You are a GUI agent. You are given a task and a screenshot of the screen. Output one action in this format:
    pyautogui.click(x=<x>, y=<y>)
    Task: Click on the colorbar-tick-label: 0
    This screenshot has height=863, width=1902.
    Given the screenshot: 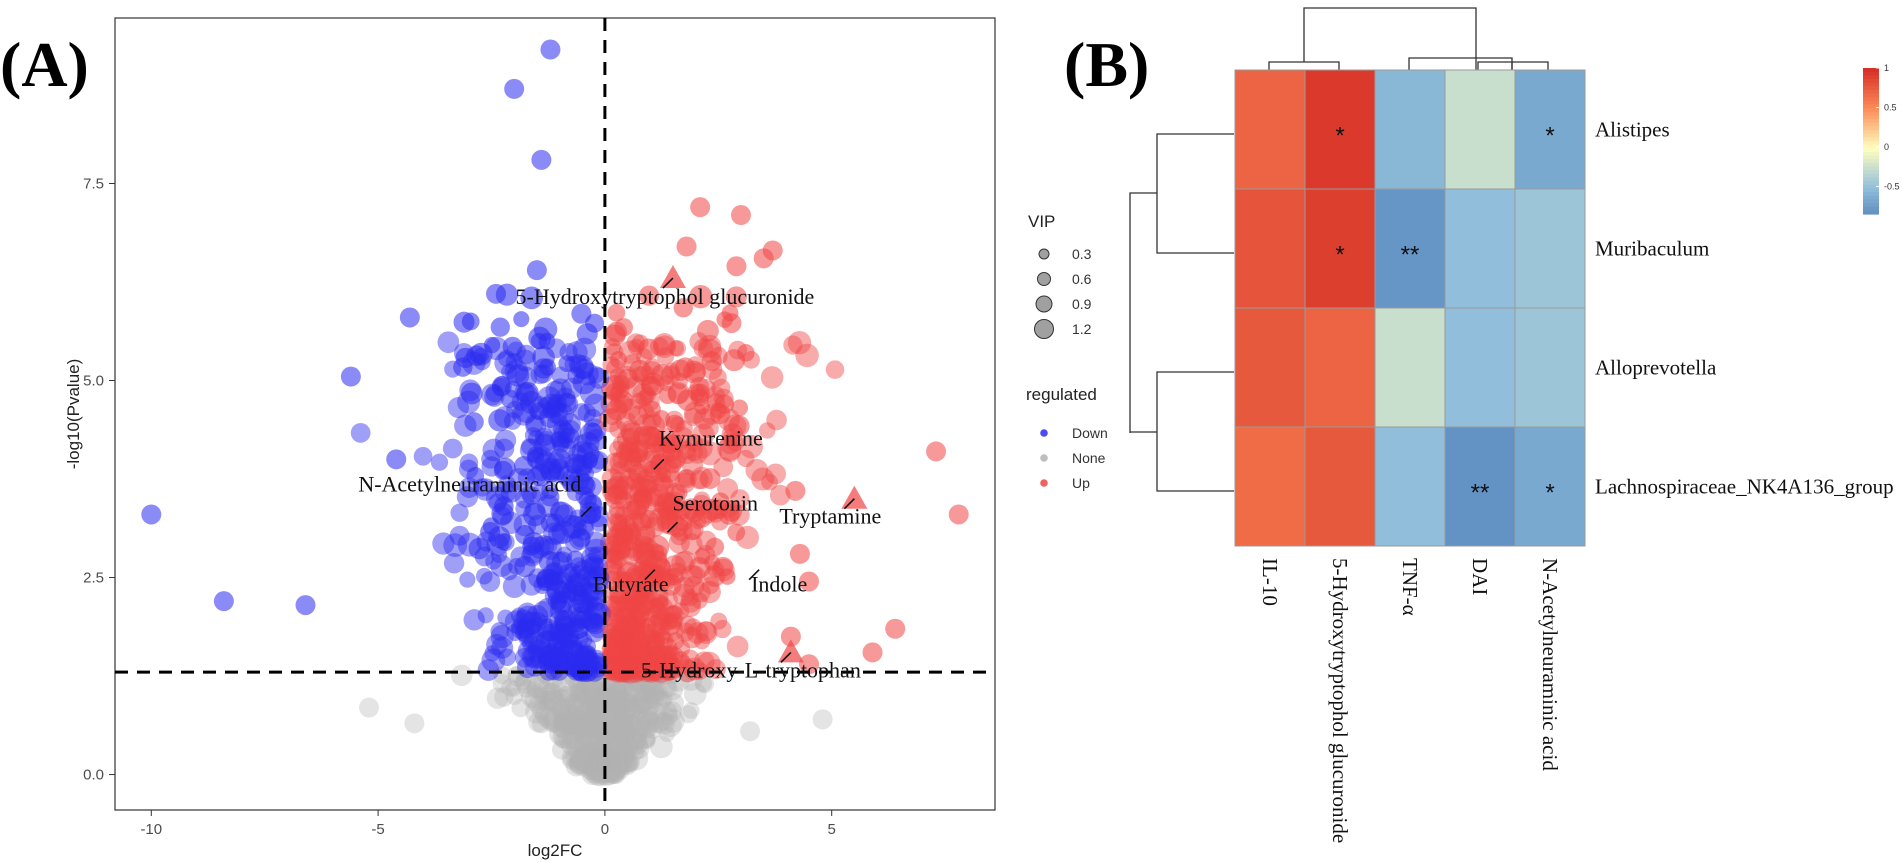 What is the action you would take?
    pyautogui.click(x=1886, y=147)
    